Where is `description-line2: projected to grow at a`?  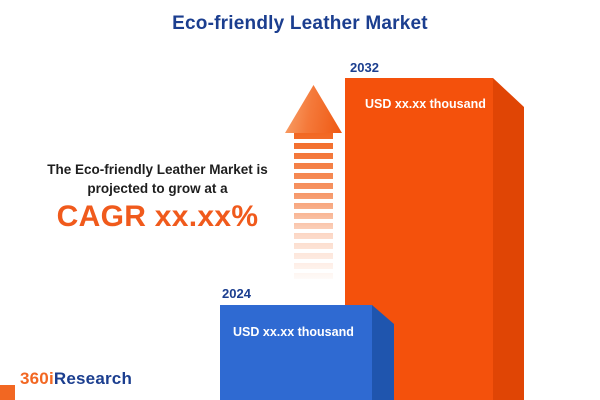
description-line2: projected to grow at a is located at coordinates (157, 188).